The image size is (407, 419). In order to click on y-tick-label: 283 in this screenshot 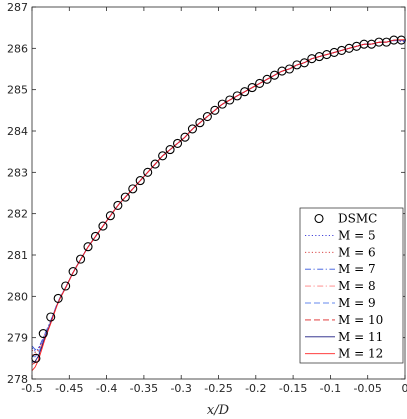, I will do `click(17, 172)`.